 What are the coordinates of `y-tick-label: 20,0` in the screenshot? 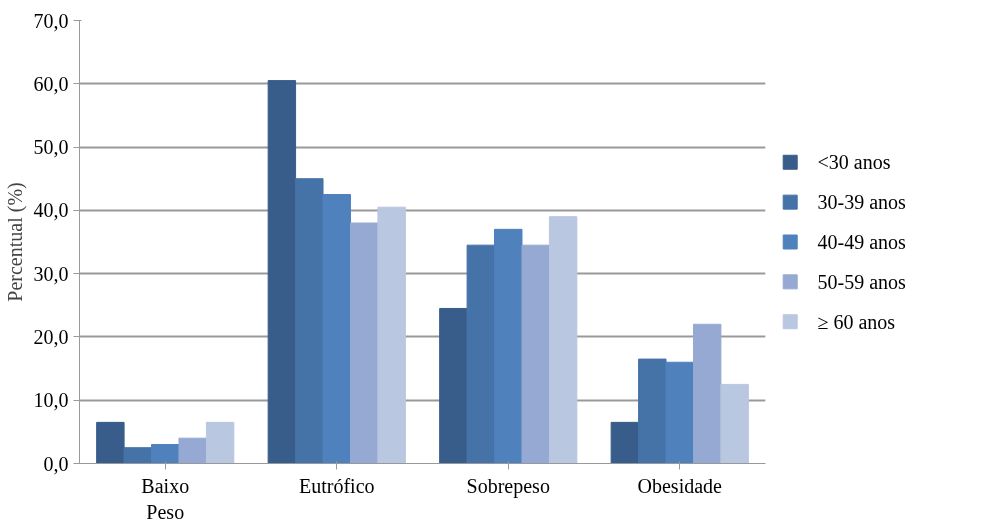 It's located at (51, 336).